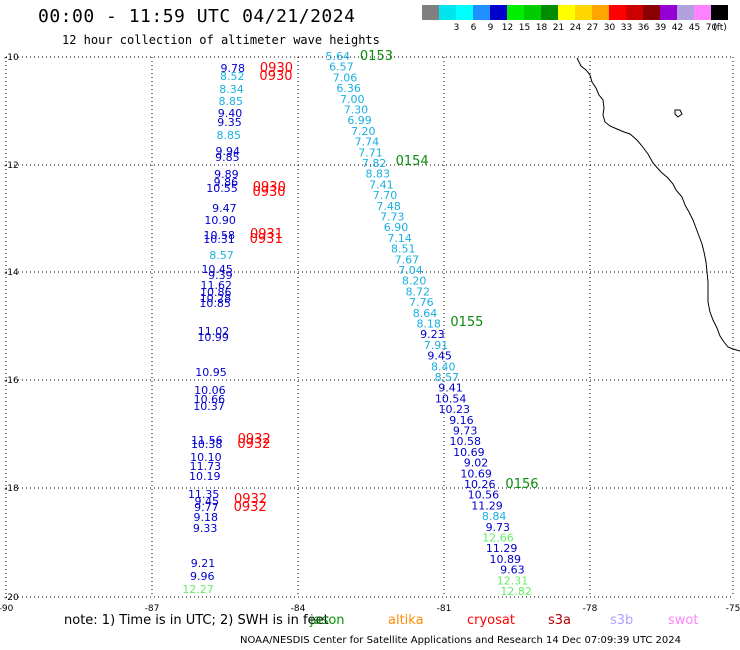 The height and width of the screenshot is (650, 740). Describe the element at coordinates (216, 298) in the screenshot. I see `wave-height-value: 10.28` at that location.